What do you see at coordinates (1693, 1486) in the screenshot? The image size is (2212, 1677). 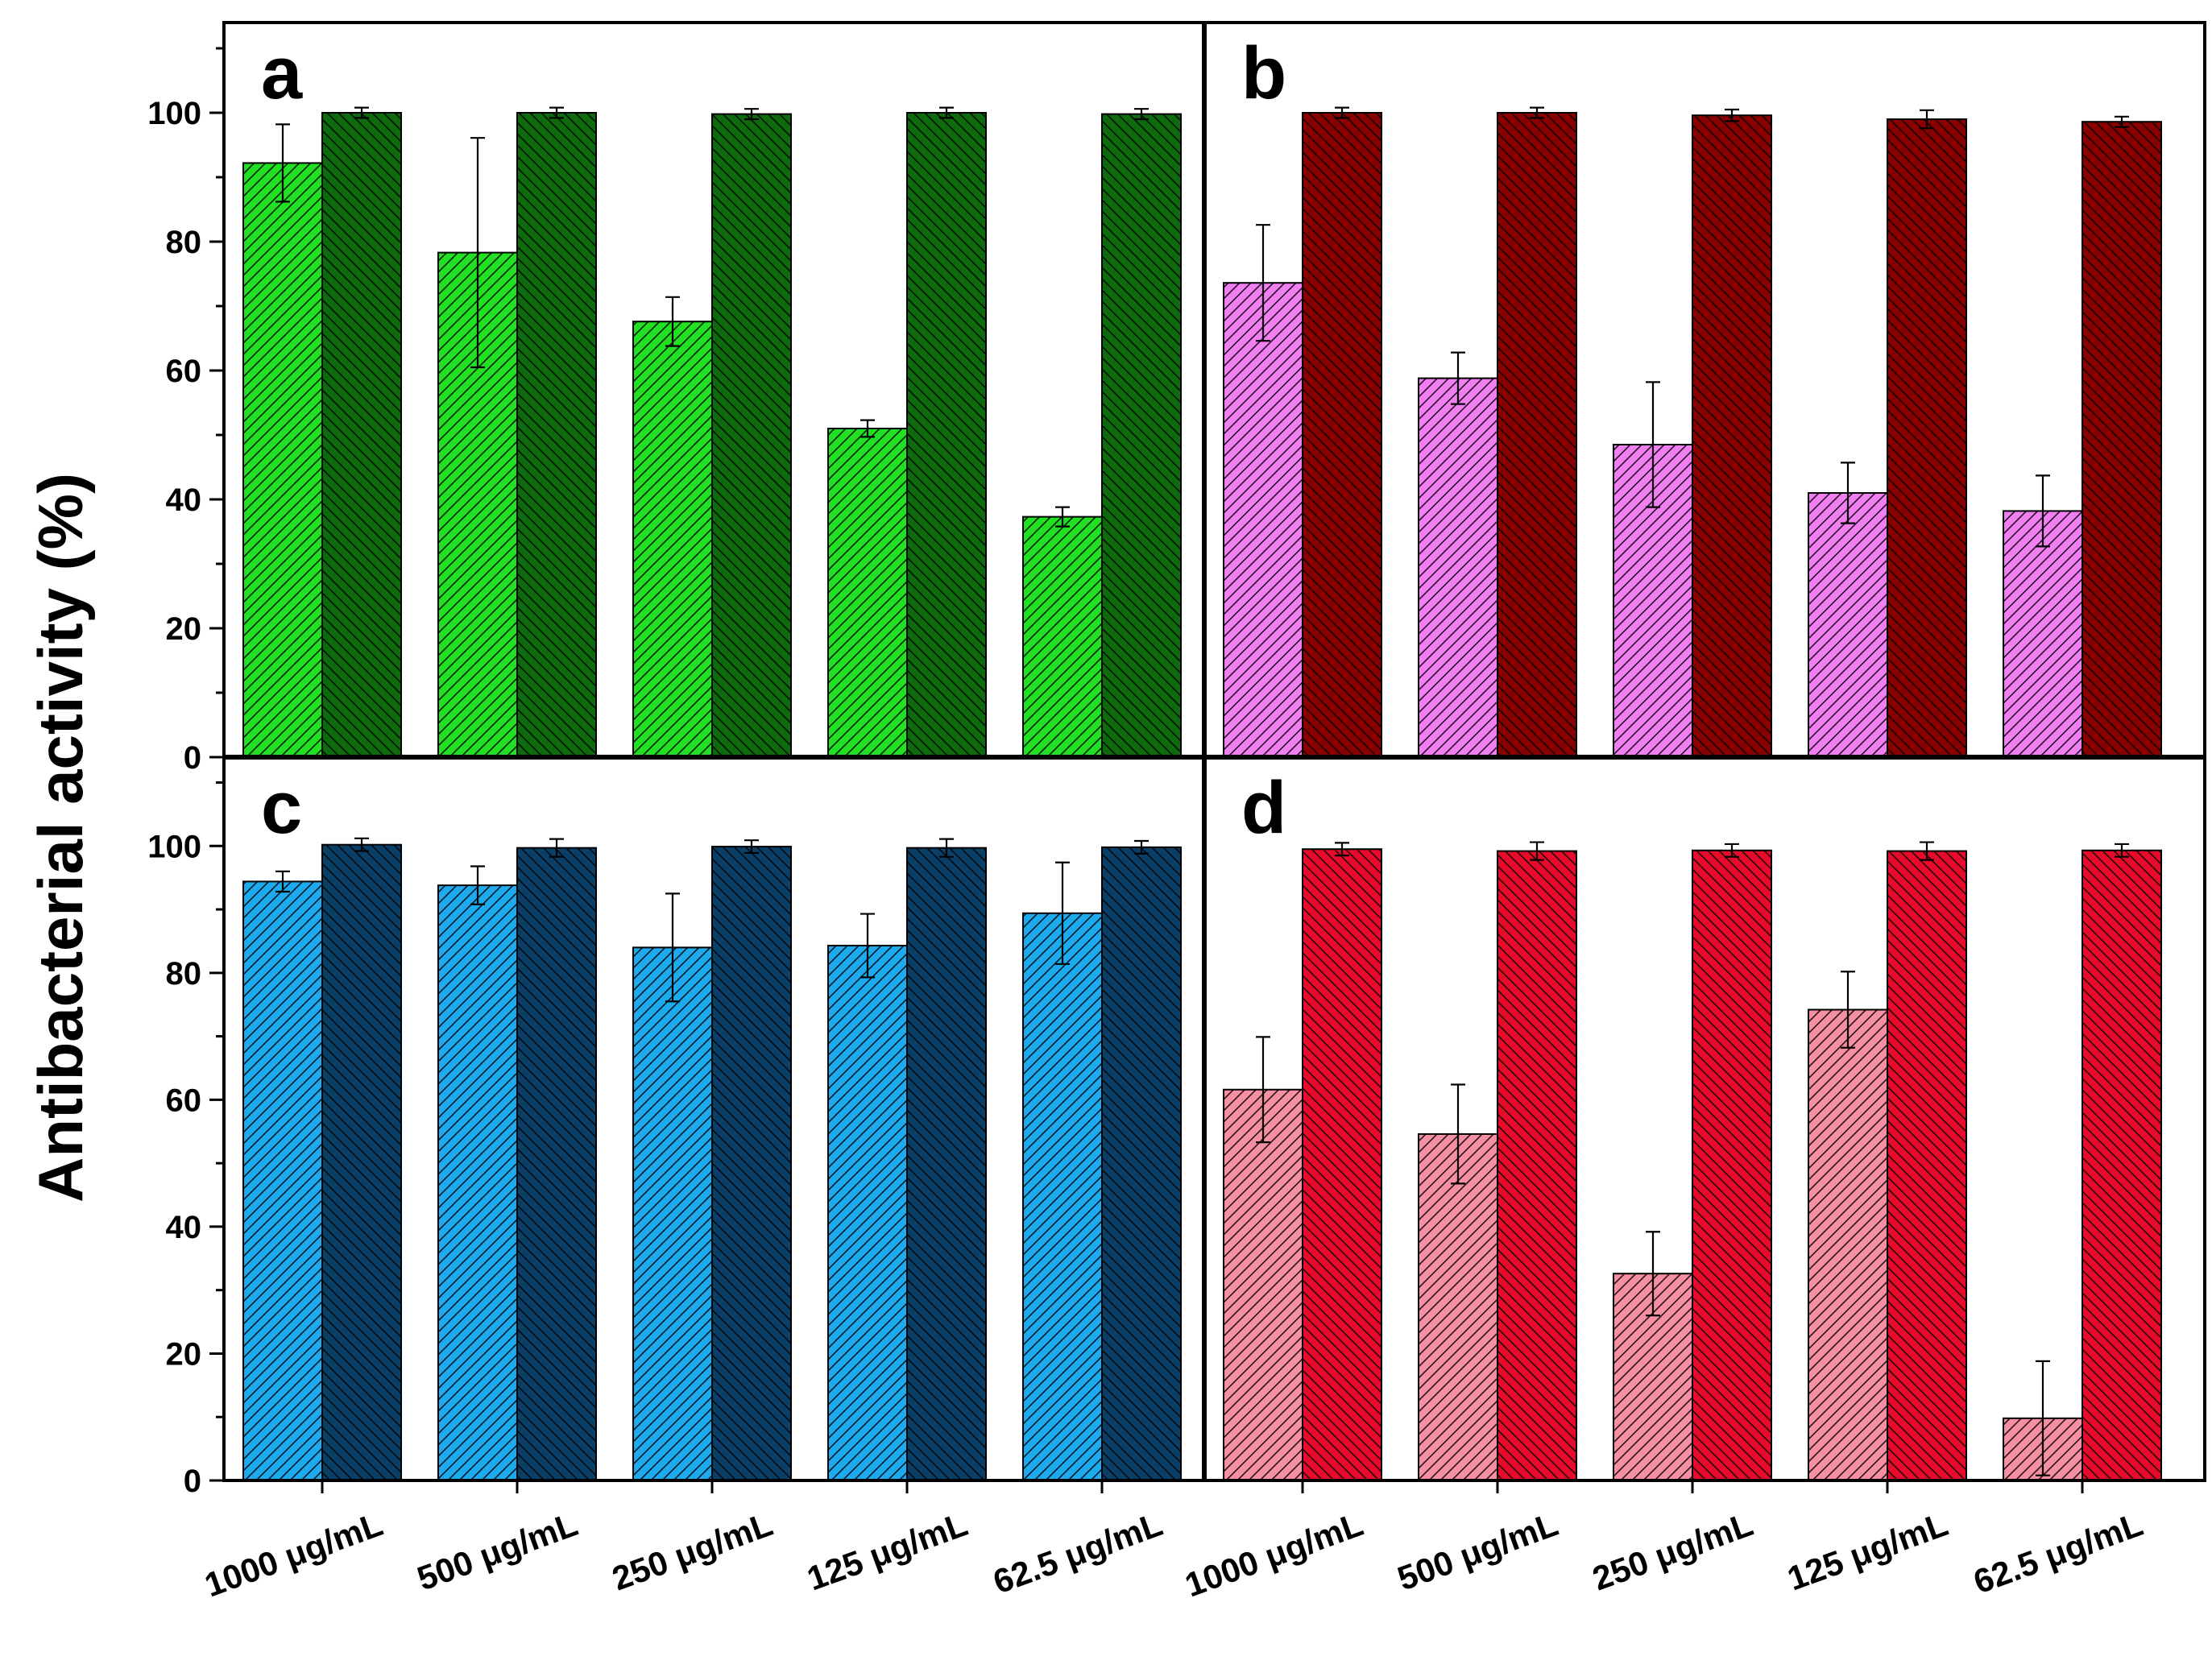 I see `x-axis-d` at bounding box center [1693, 1486].